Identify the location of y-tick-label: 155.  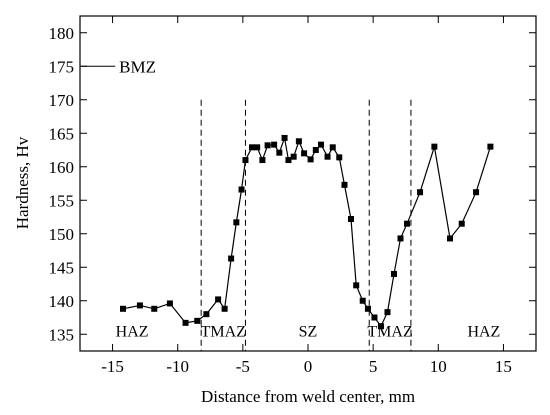
(62, 200).